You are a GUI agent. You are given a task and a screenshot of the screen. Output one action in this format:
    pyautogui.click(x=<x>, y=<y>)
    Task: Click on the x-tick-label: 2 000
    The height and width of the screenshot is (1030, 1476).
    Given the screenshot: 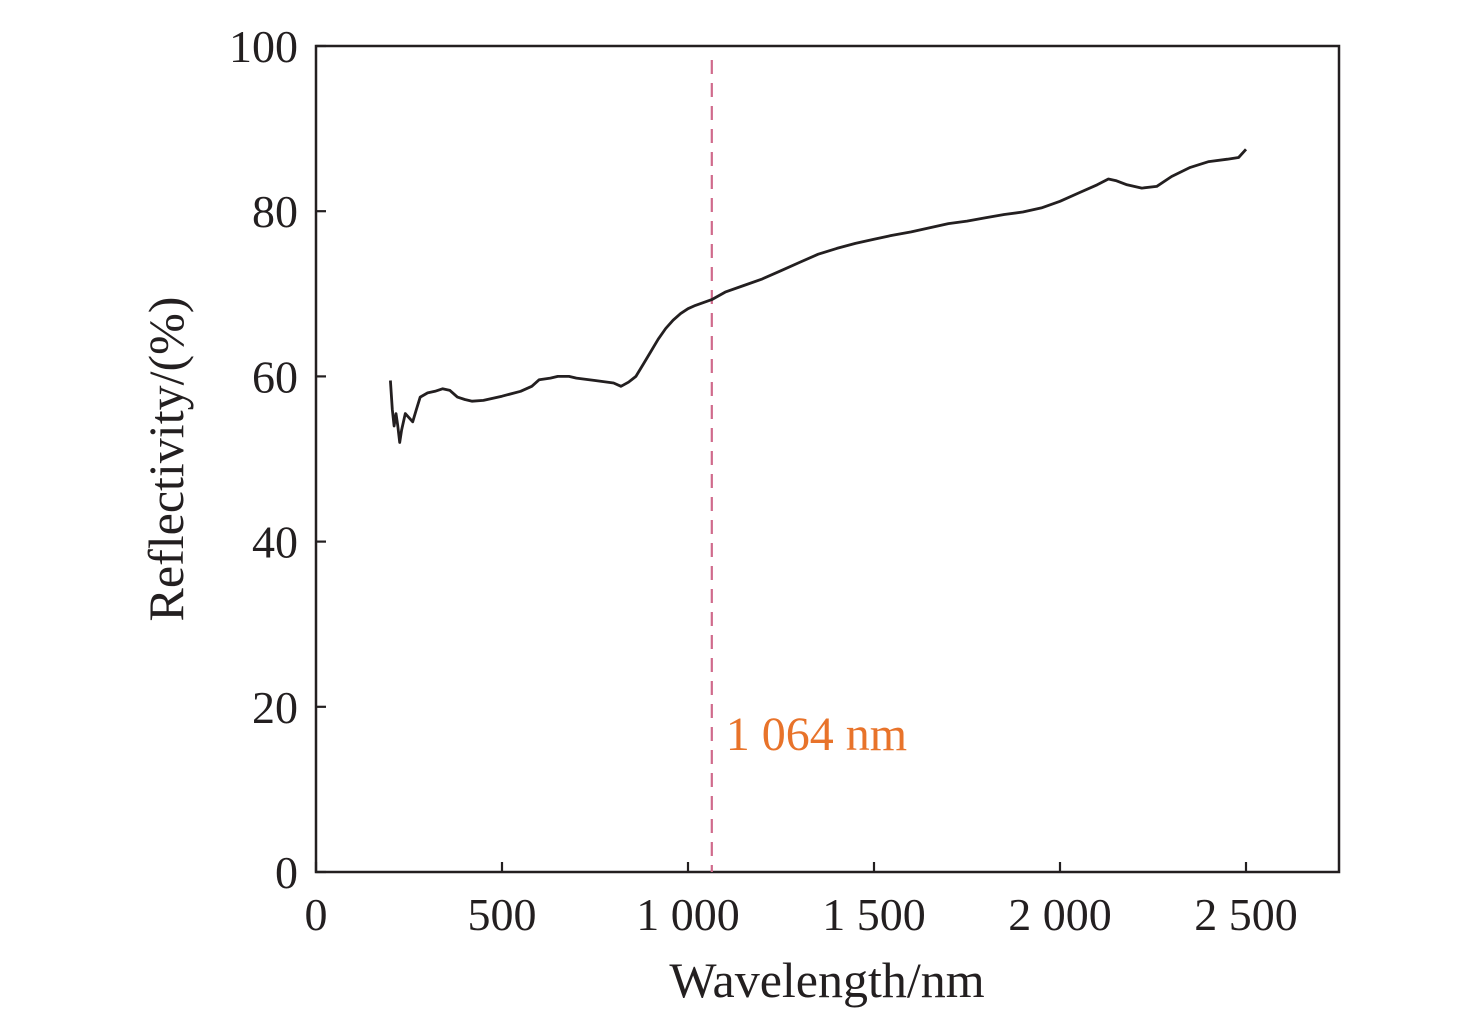 What is the action you would take?
    pyautogui.click(x=1060, y=914)
    